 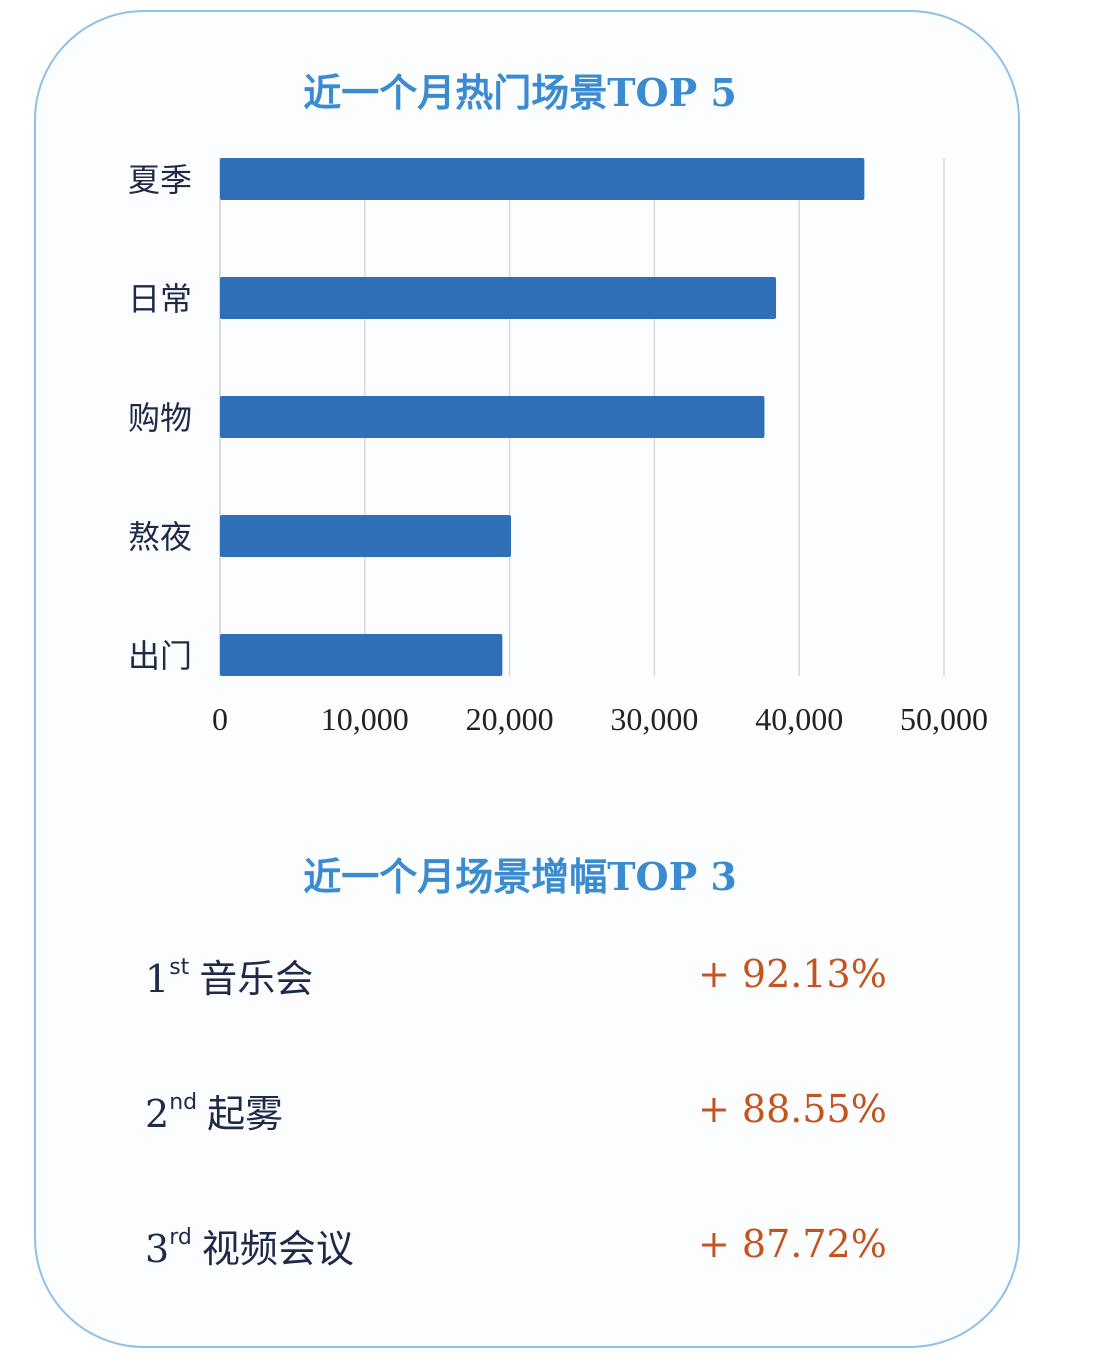 What do you see at coordinates (183, 1102) in the screenshot?
I see `rank-suffix: nd` at bounding box center [183, 1102].